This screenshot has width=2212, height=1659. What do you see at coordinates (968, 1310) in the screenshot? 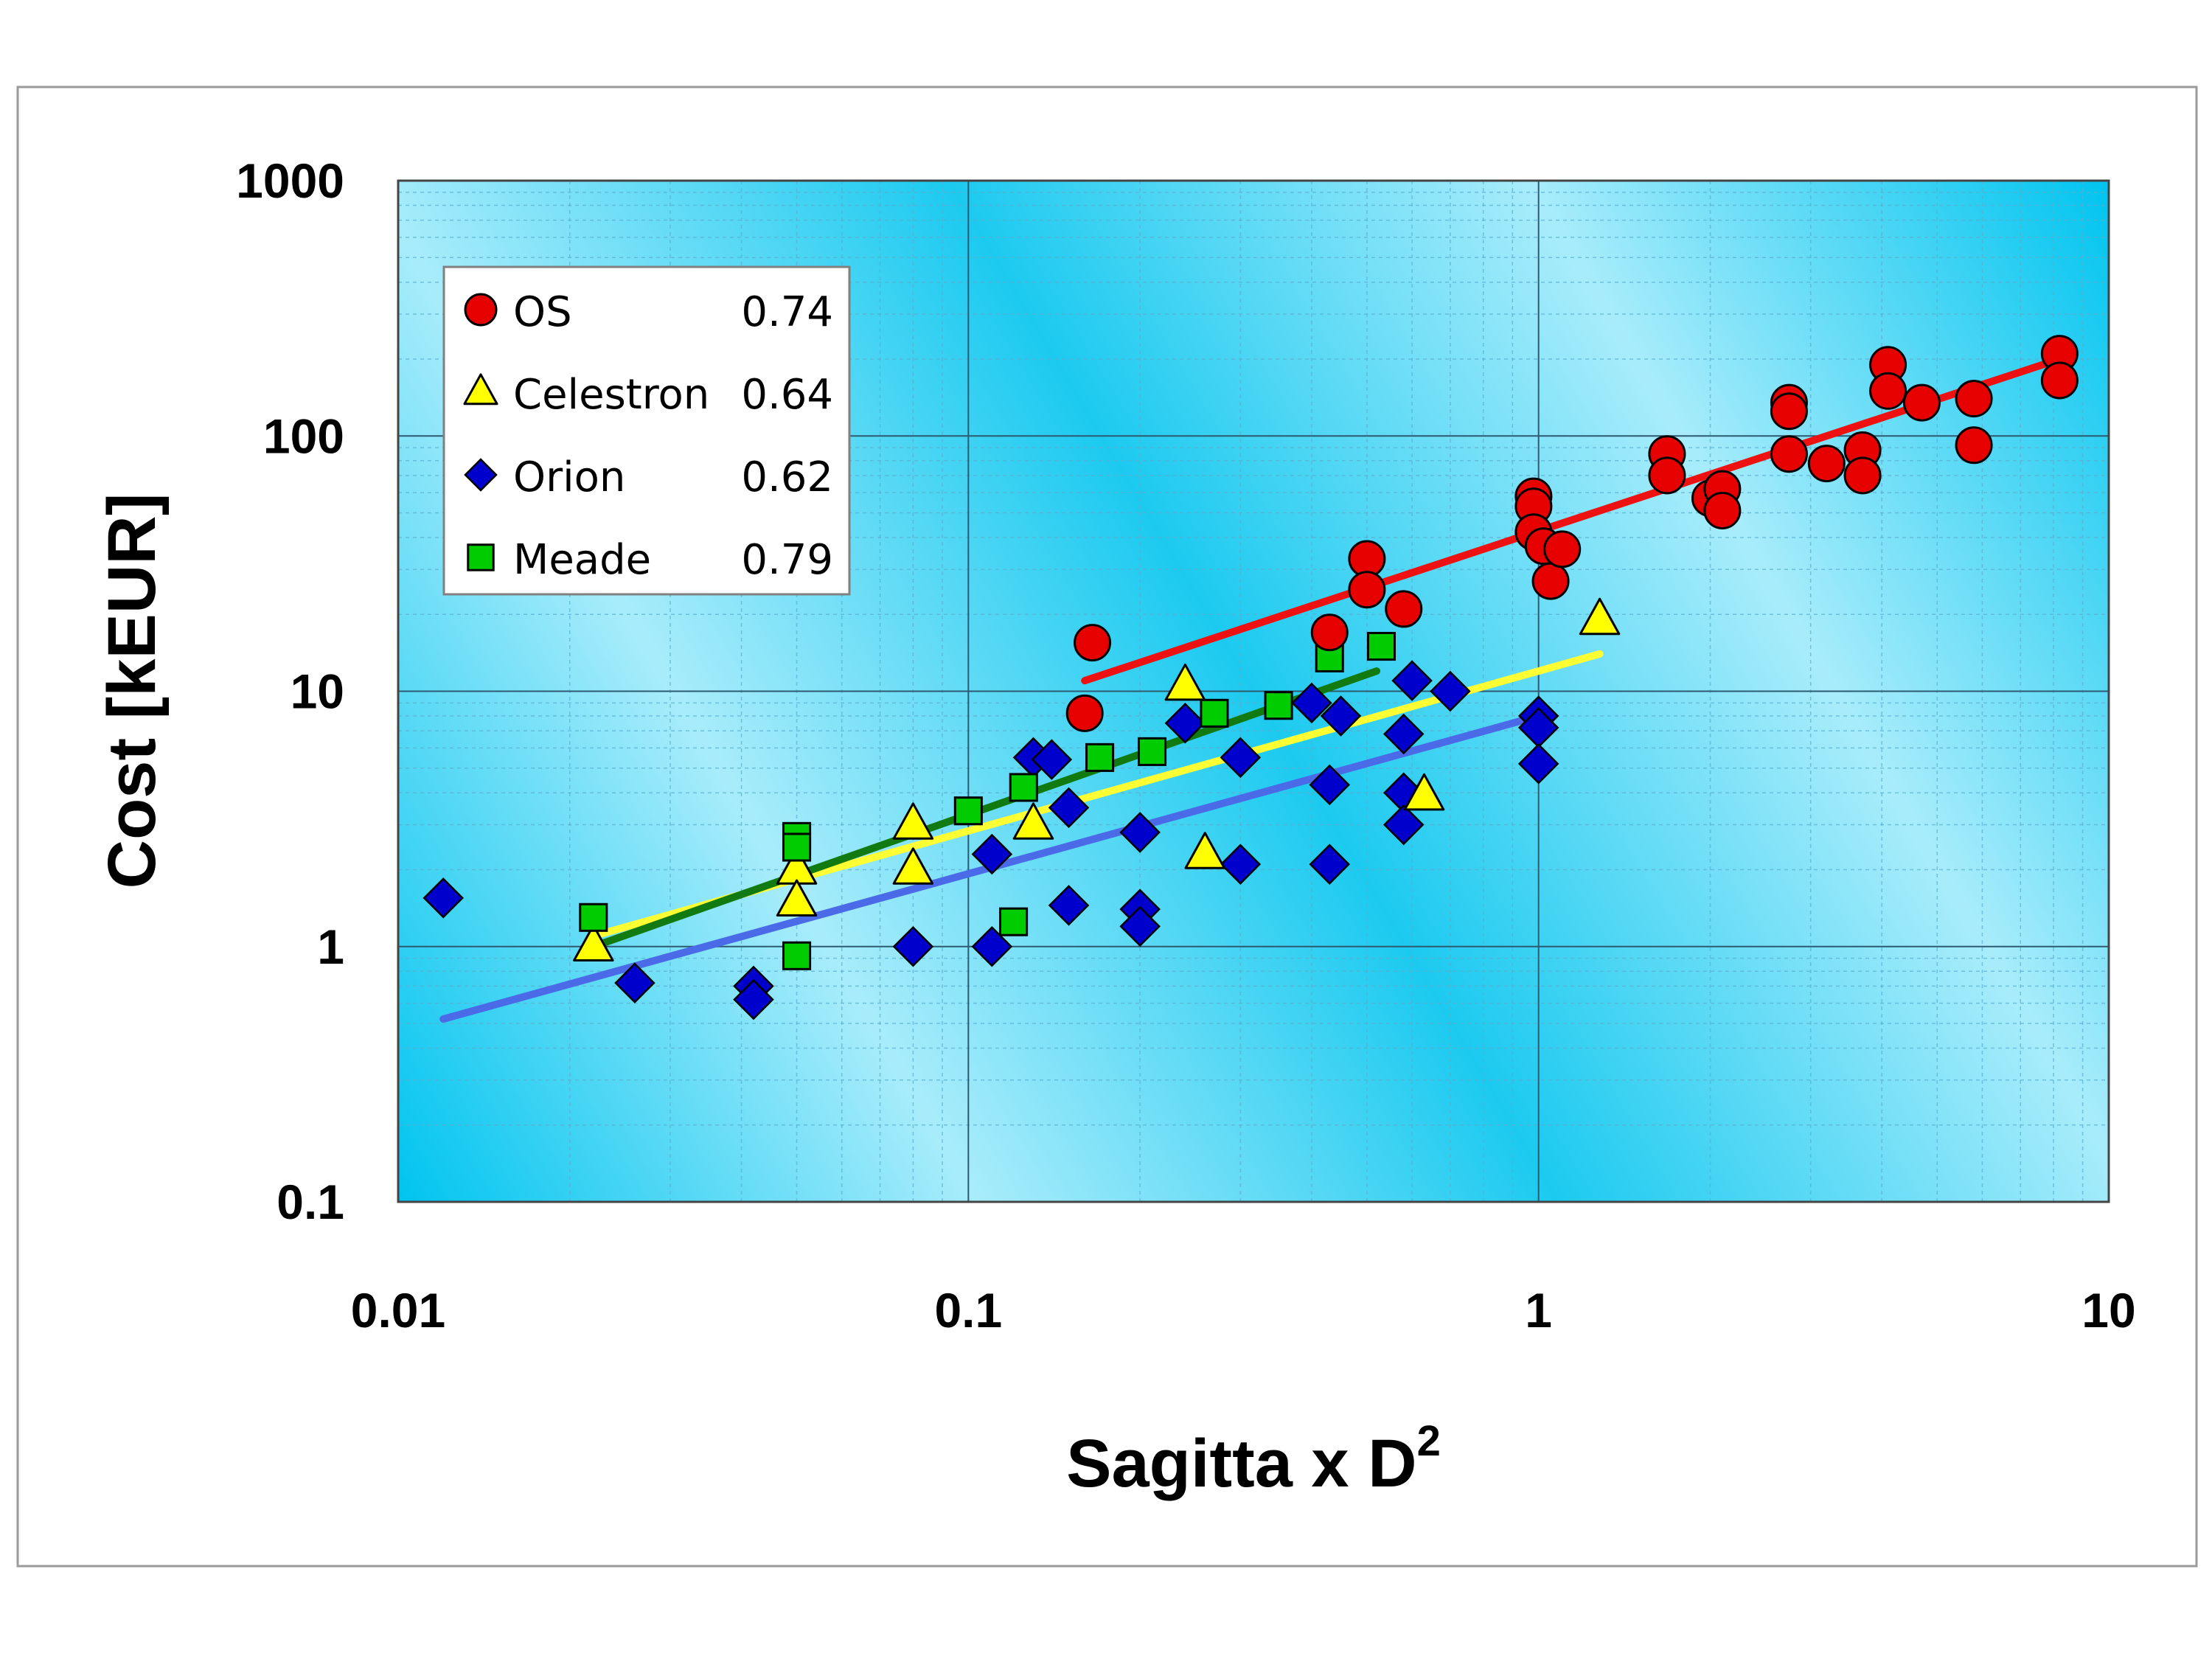
I see `x-tick-label: 0.1` at bounding box center [968, 1310].